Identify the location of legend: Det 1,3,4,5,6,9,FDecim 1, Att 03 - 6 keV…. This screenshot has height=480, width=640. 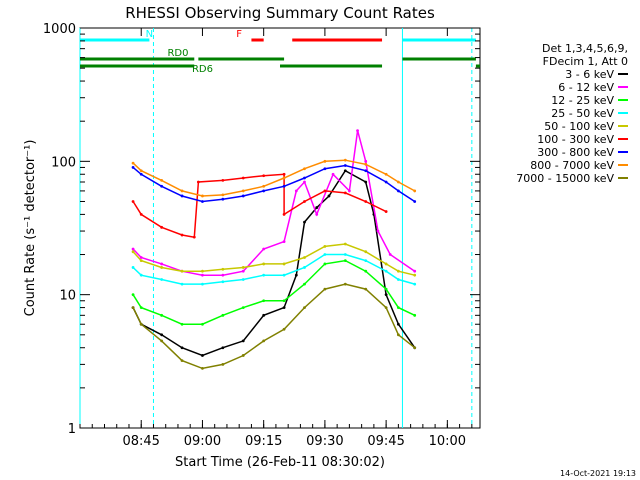
(572, 113).